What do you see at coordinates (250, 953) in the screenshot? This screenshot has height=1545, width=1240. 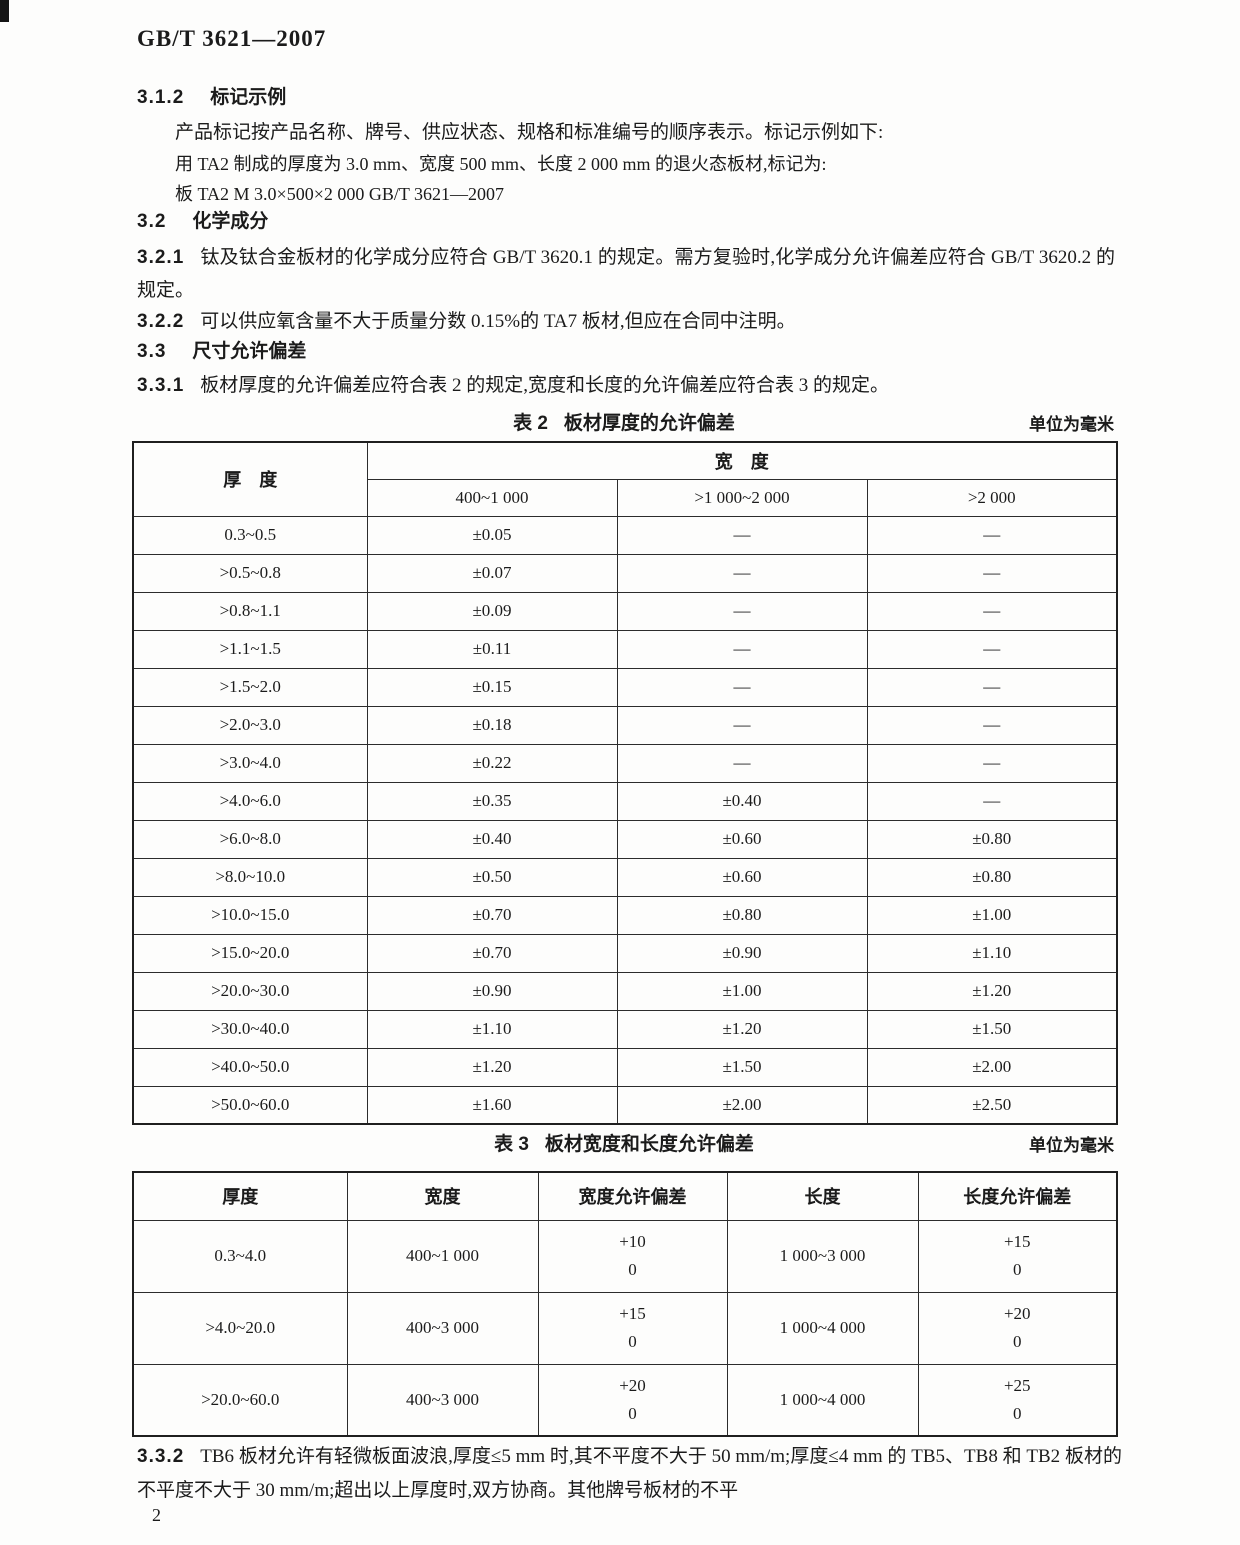 I see `thickness-cell: >15.0~20.0` at bounding box center [250, 953].